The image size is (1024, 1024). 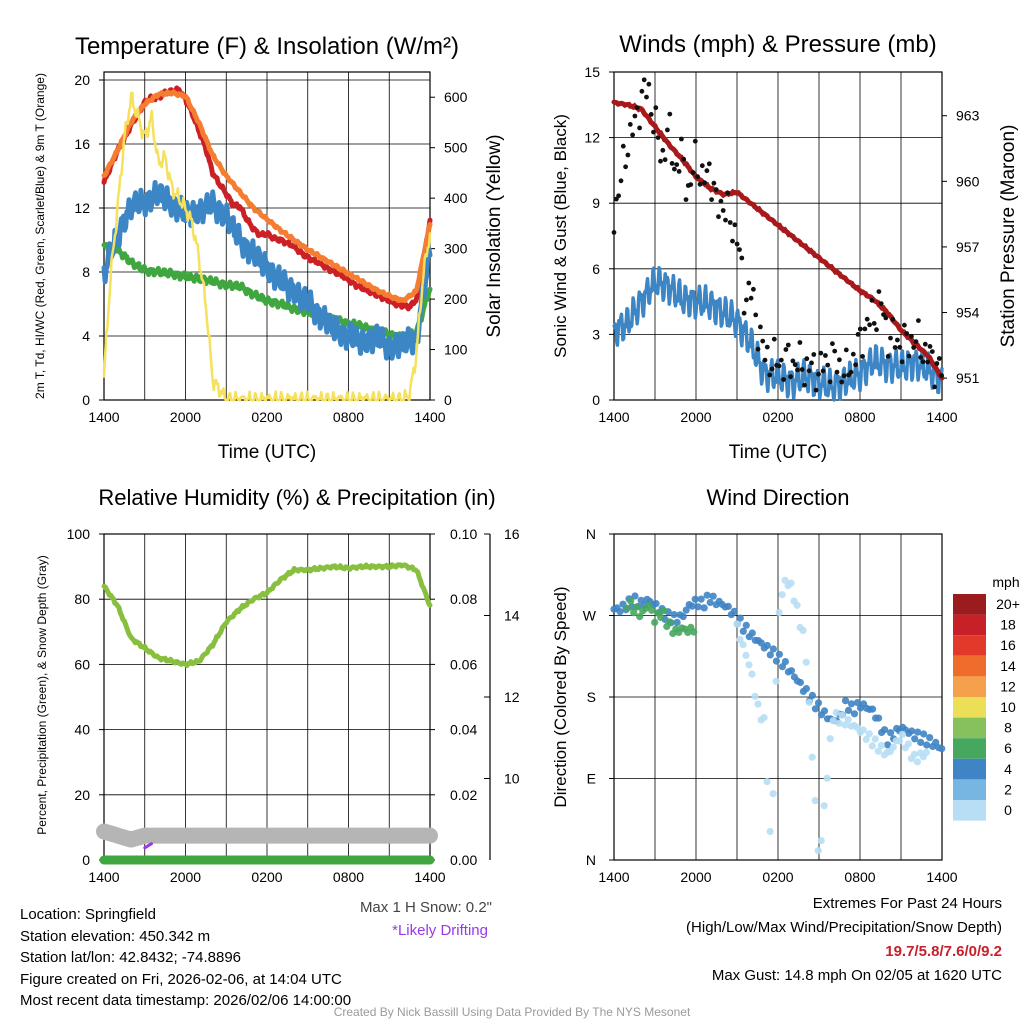 What do you see at coordinates (456, 249) in the screenshot?
I see `y2-tick-label: 300` at bounding box center [456, 249].